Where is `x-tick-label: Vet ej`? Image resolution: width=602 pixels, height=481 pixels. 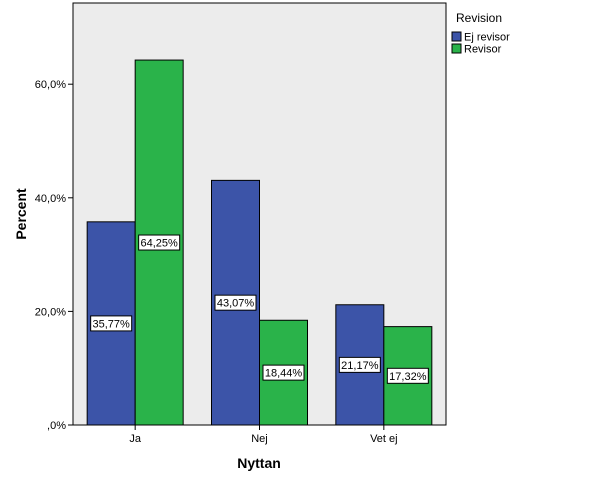 x-tick-label: Vet ej is located at coordinates (384, 439).